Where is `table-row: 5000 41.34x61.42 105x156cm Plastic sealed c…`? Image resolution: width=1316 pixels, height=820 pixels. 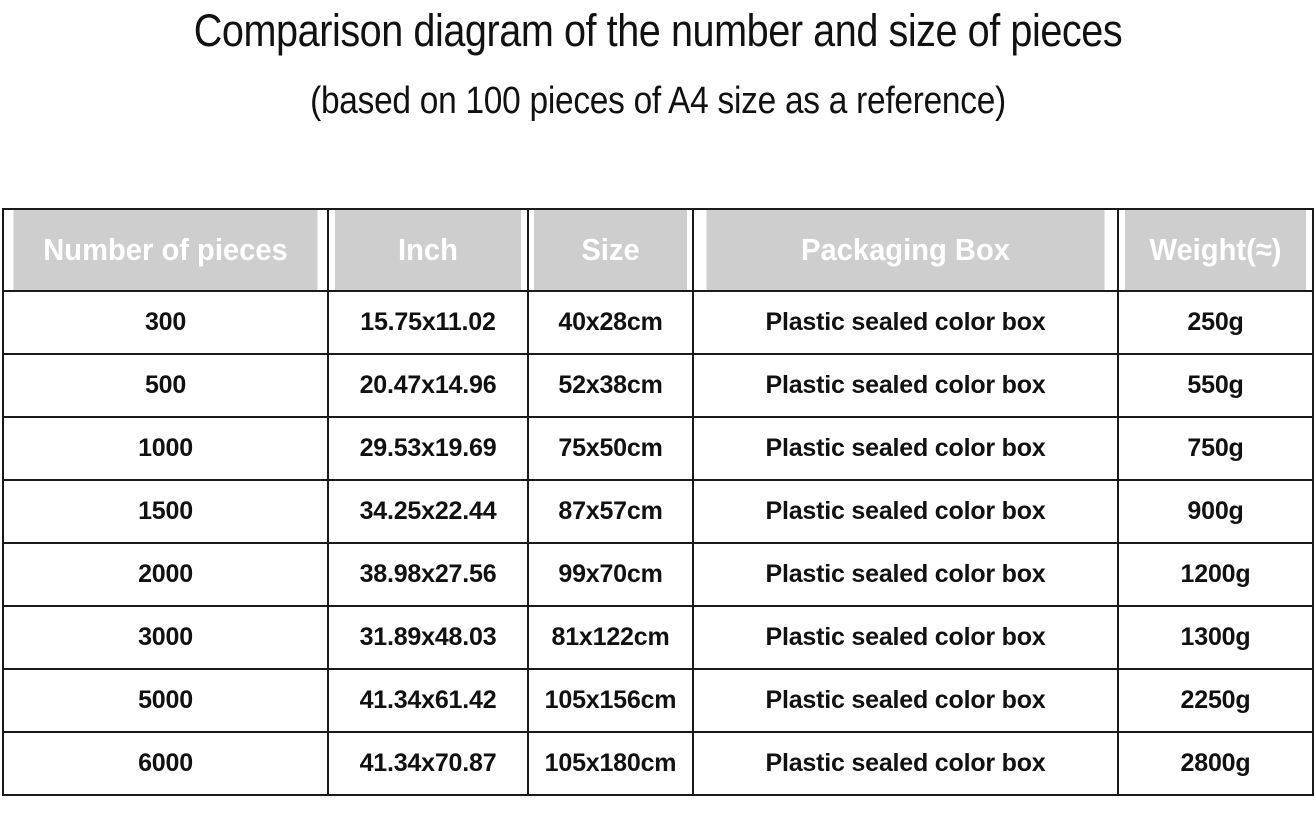 table-row: 5000 41.34x61.42 105x156cm Plastic sealed c… is located at coordinates (658, 700).